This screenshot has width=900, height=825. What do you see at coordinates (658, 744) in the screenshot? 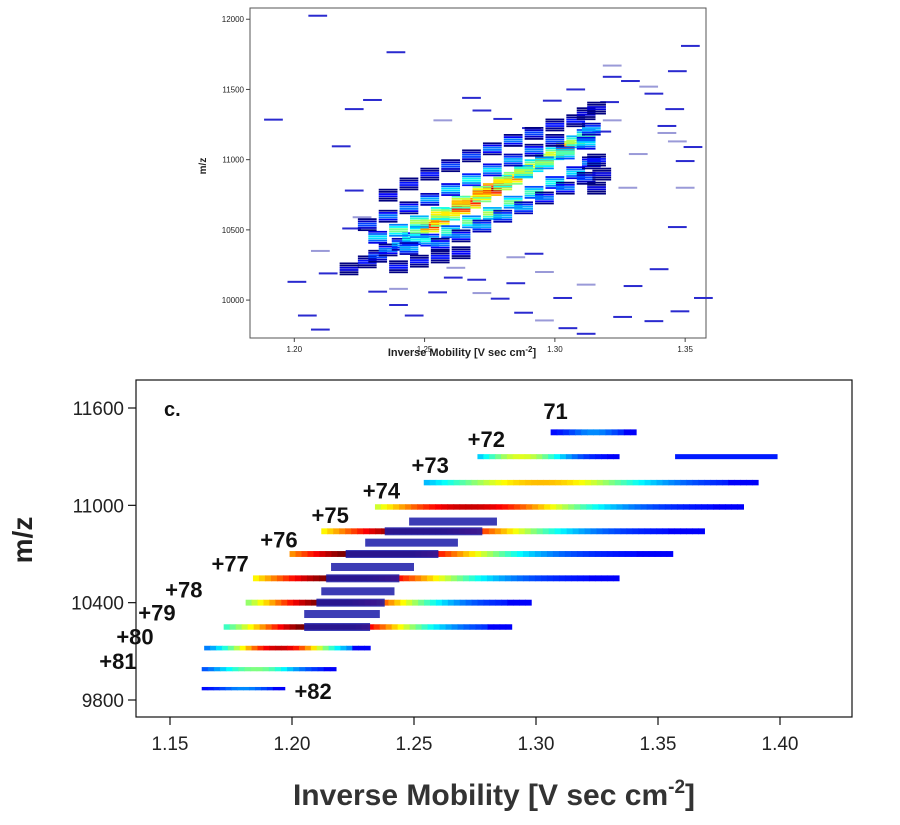
I see `x-tick-label-b: 1.35` at bounding box center [658, 744].